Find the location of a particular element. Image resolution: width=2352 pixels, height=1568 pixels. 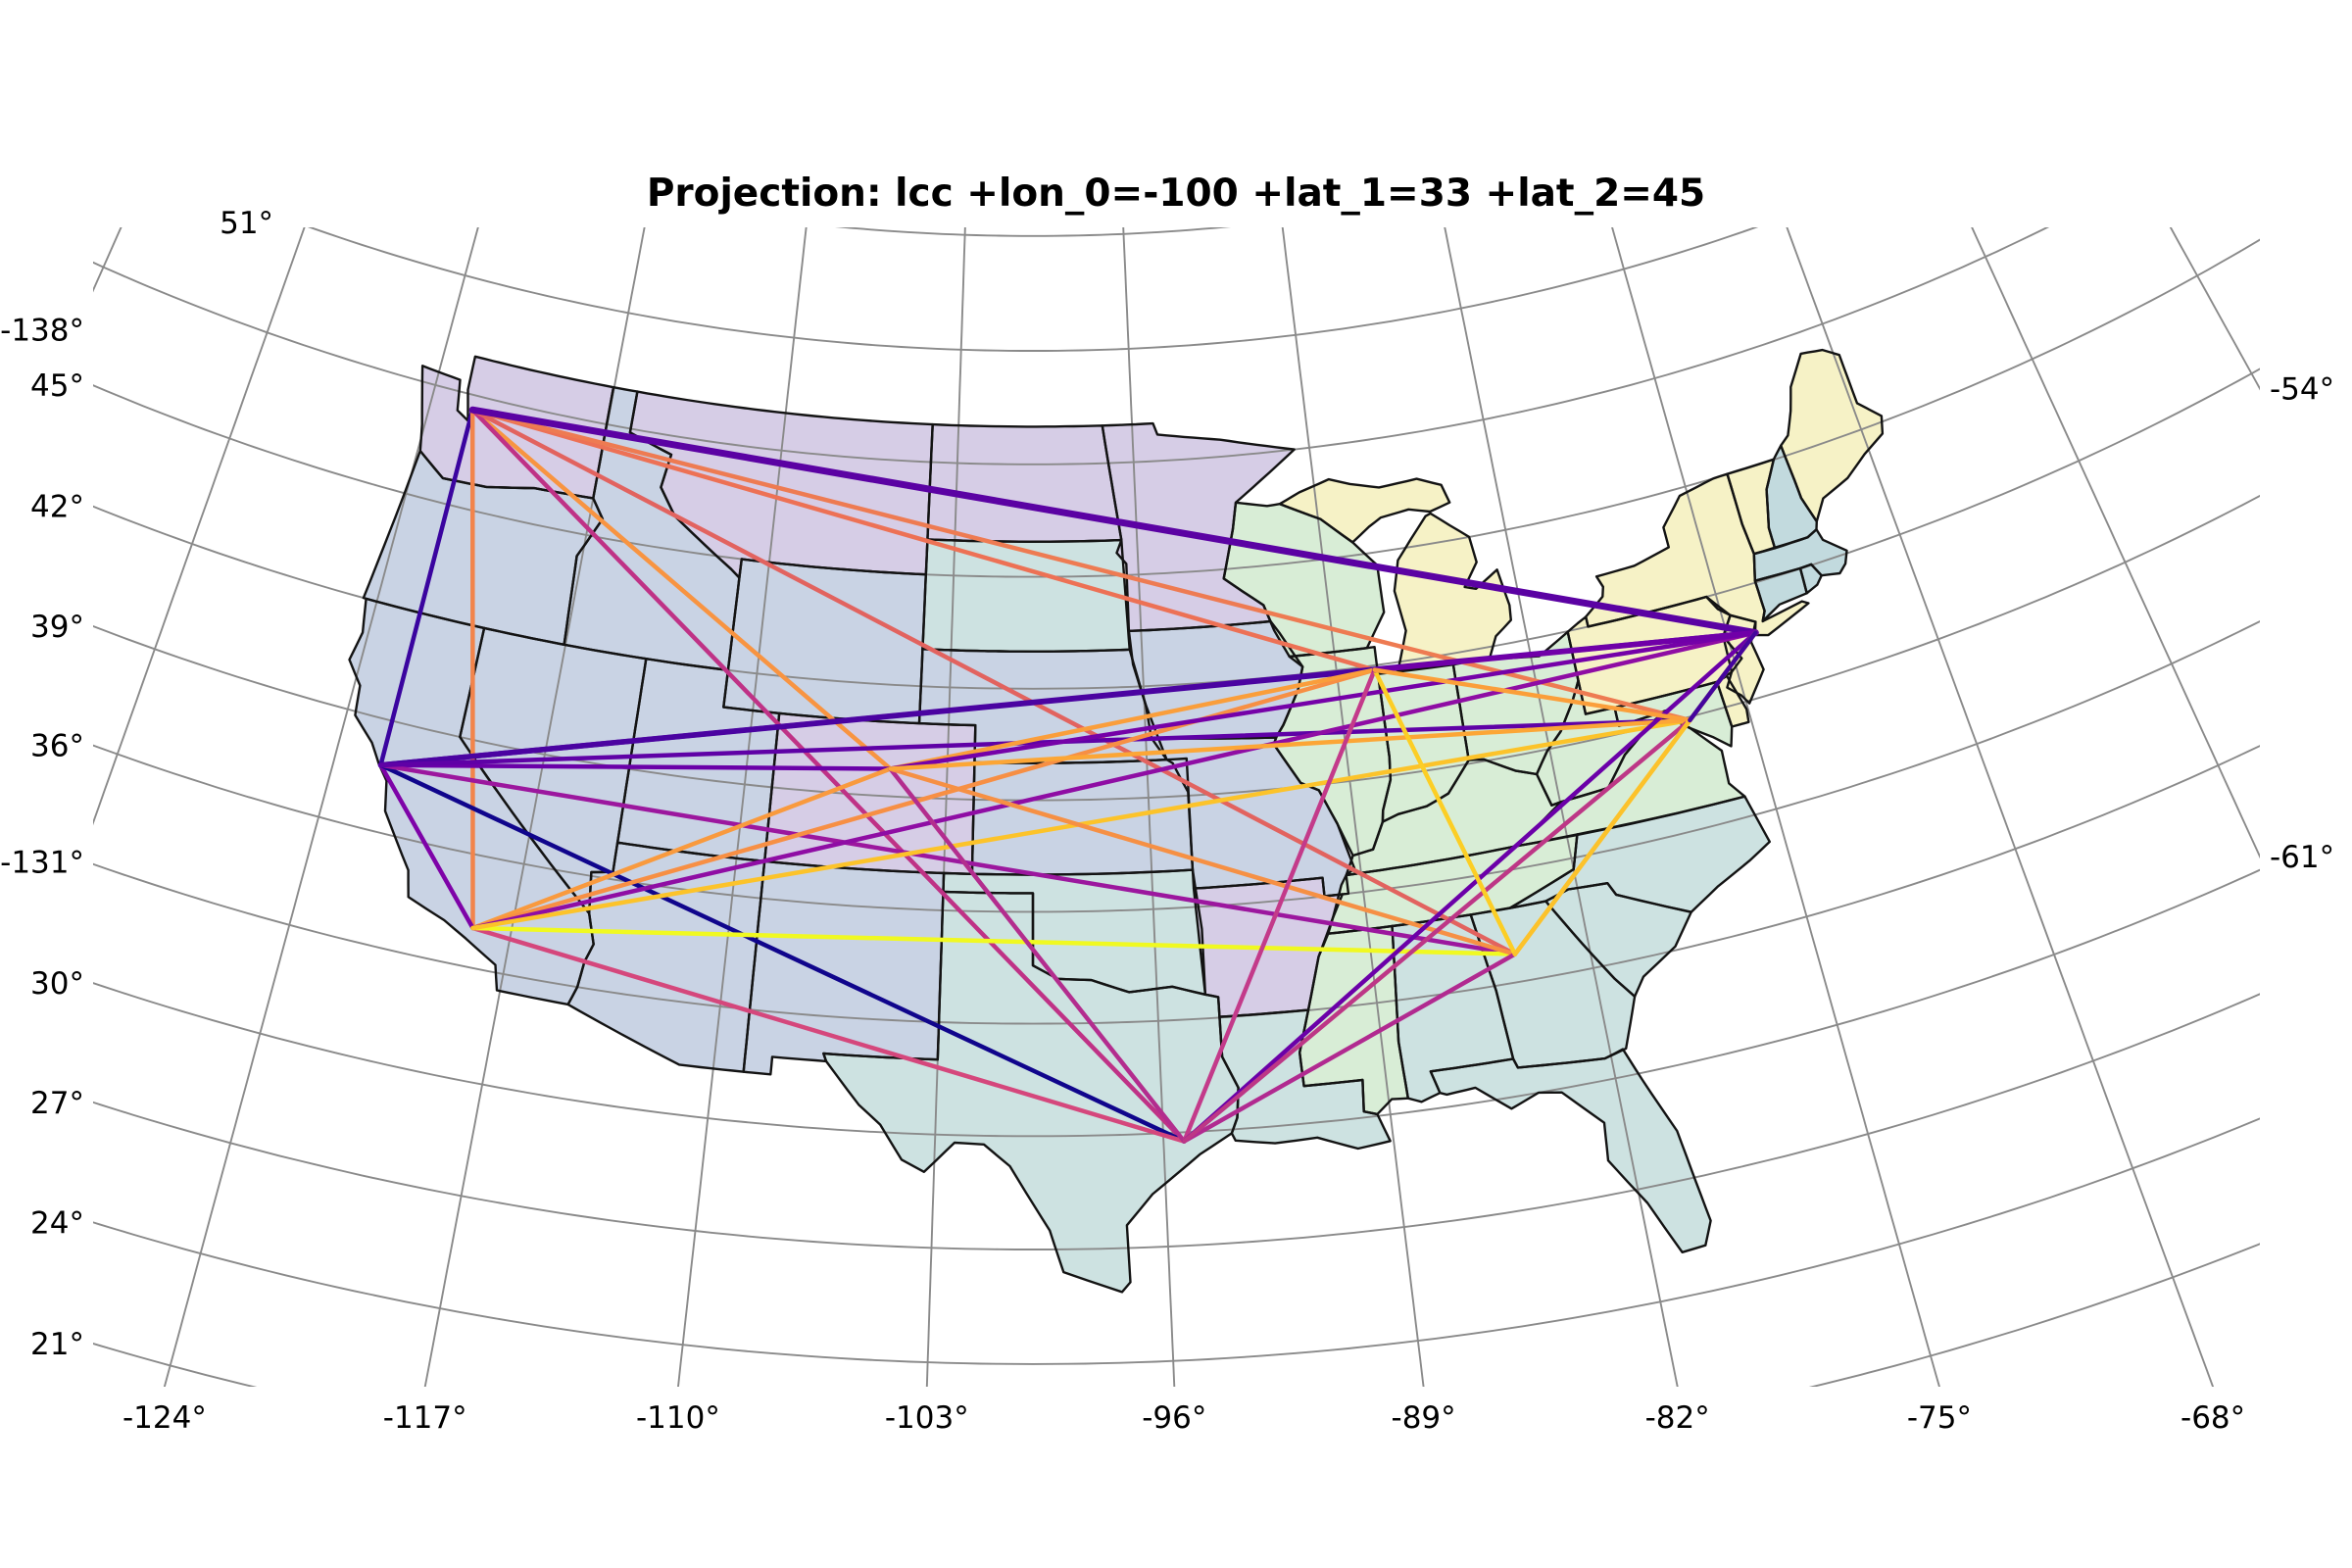

network-edge-LAX-ATL is located at coordinates (994, 940).